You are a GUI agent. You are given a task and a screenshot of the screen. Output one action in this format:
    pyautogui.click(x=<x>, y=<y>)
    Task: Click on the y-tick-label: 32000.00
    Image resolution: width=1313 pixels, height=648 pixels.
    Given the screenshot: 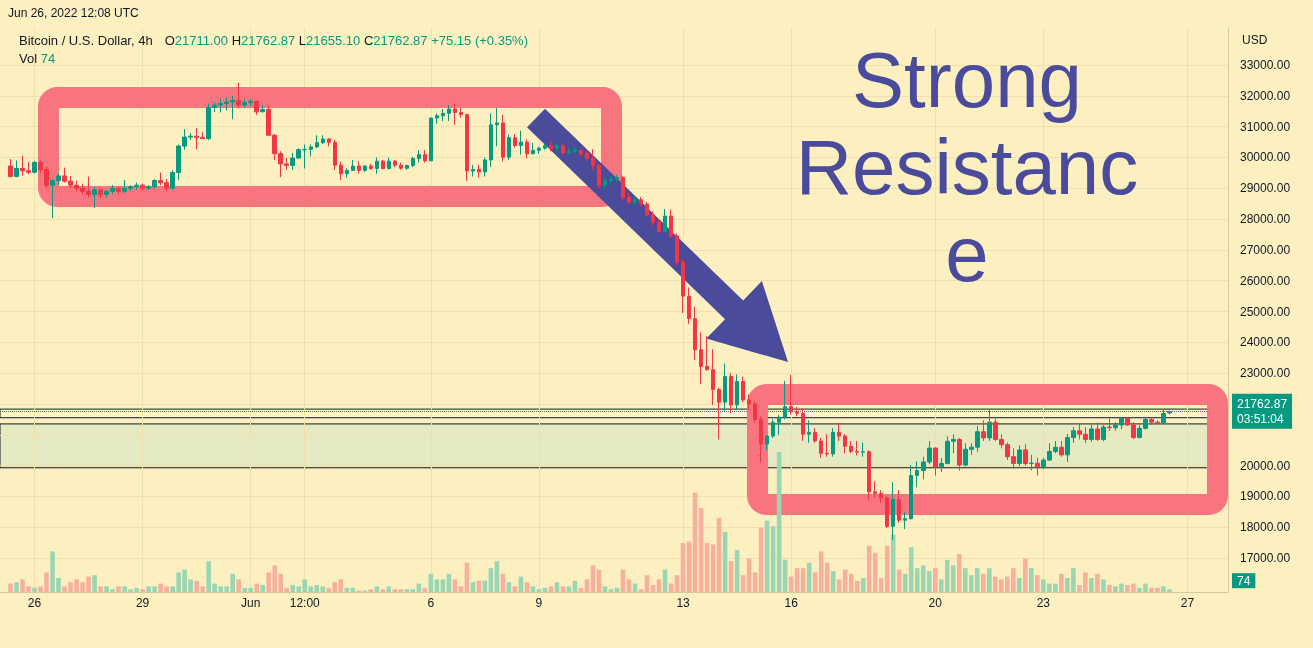 What is the action you would take?
    pyautogui.click(x=1265, y=95)
    